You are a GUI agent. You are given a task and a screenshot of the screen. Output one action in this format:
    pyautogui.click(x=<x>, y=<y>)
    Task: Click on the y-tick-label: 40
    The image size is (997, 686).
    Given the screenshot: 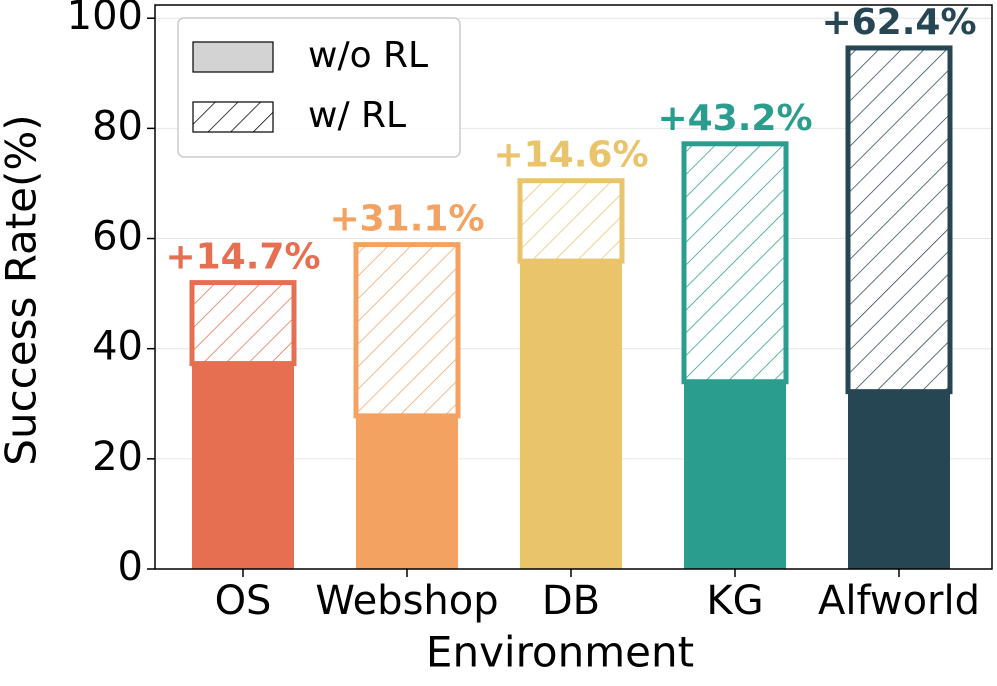 What is the action you would take?
    pyautogui.click(x=117, y=347)
    